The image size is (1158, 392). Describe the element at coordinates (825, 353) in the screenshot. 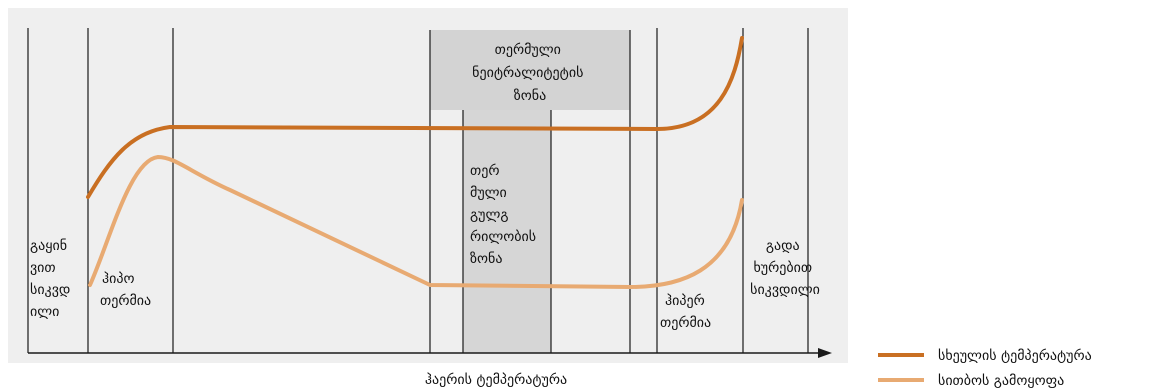

I see `x-axis-arrow` at that location.